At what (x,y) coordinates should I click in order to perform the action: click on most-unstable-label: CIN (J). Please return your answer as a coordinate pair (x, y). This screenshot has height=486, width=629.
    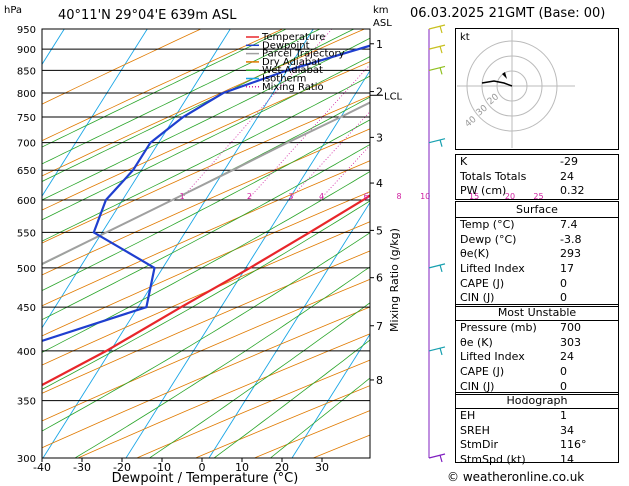
    Looking at the image, I should click on (477, 386).